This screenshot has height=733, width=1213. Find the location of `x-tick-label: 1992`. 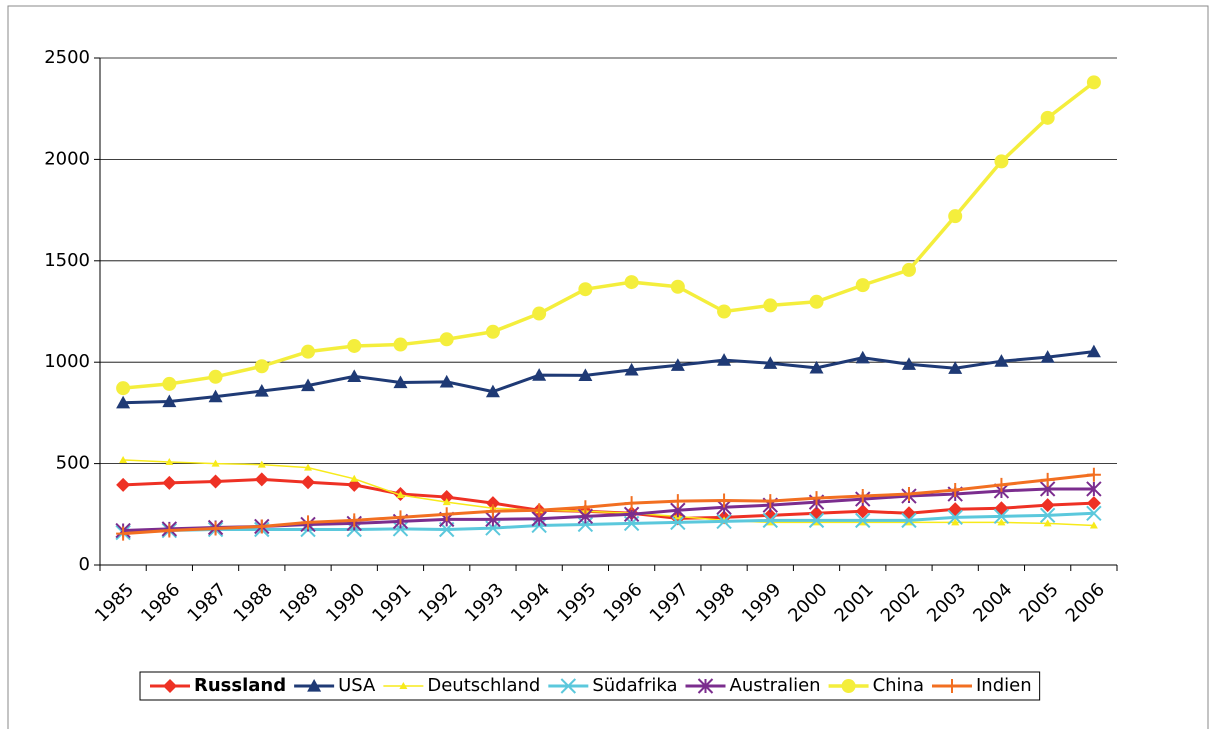

x-tick-label: 1992 is located at coordinates (438, 602).